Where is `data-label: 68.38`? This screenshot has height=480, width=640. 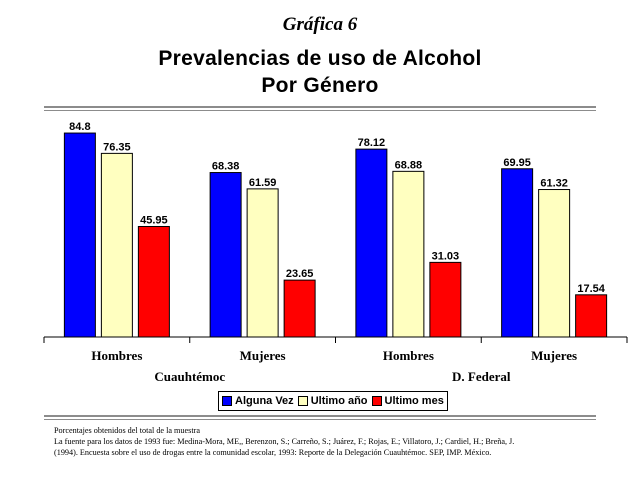 data-label: 68.38 is located at coordinates (226, 167).